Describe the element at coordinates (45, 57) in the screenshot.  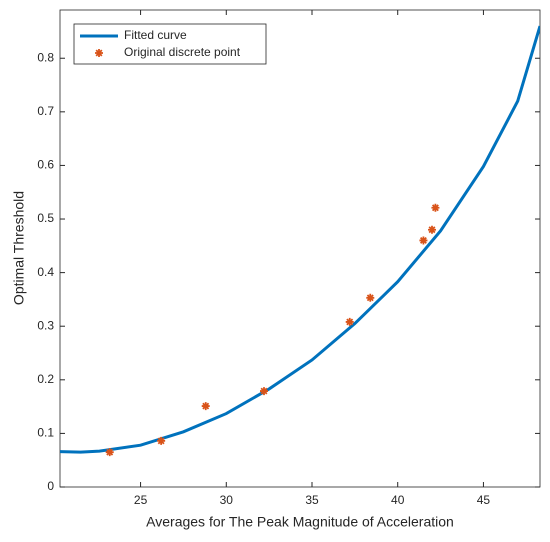
I see `y-tick-label: 0.8` at that location.